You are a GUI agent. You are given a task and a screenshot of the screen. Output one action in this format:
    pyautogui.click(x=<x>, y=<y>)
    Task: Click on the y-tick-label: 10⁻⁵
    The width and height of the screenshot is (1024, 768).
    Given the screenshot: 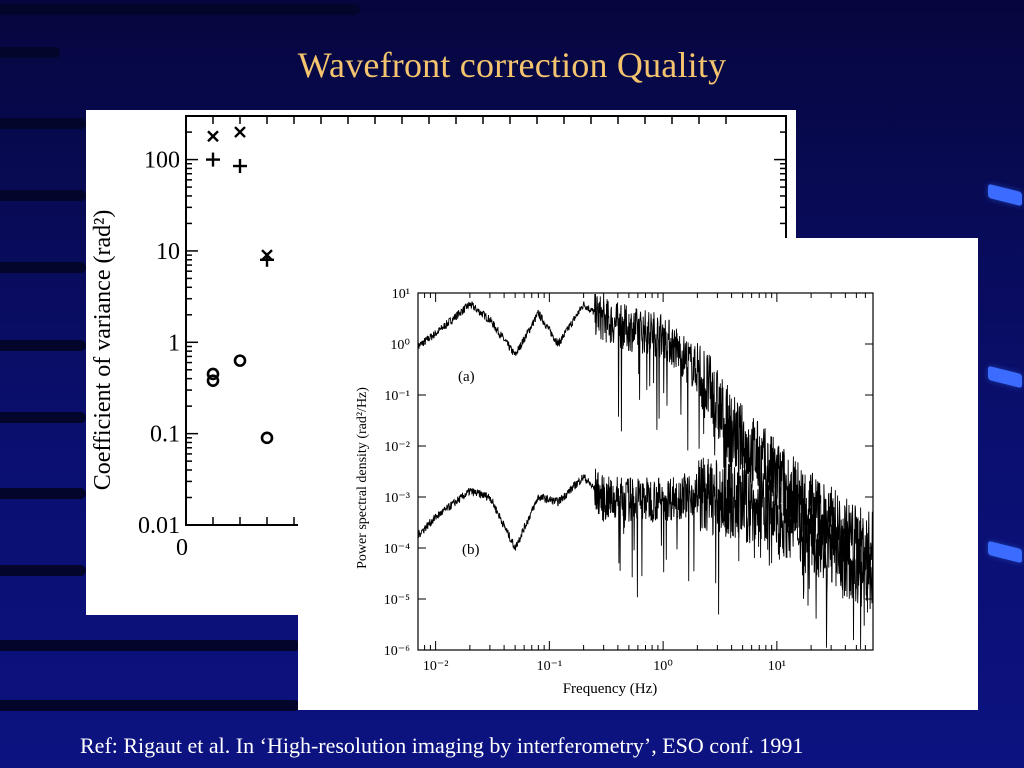 What is the action you would take?
    pyautogui.click(x=397, y=600)
    